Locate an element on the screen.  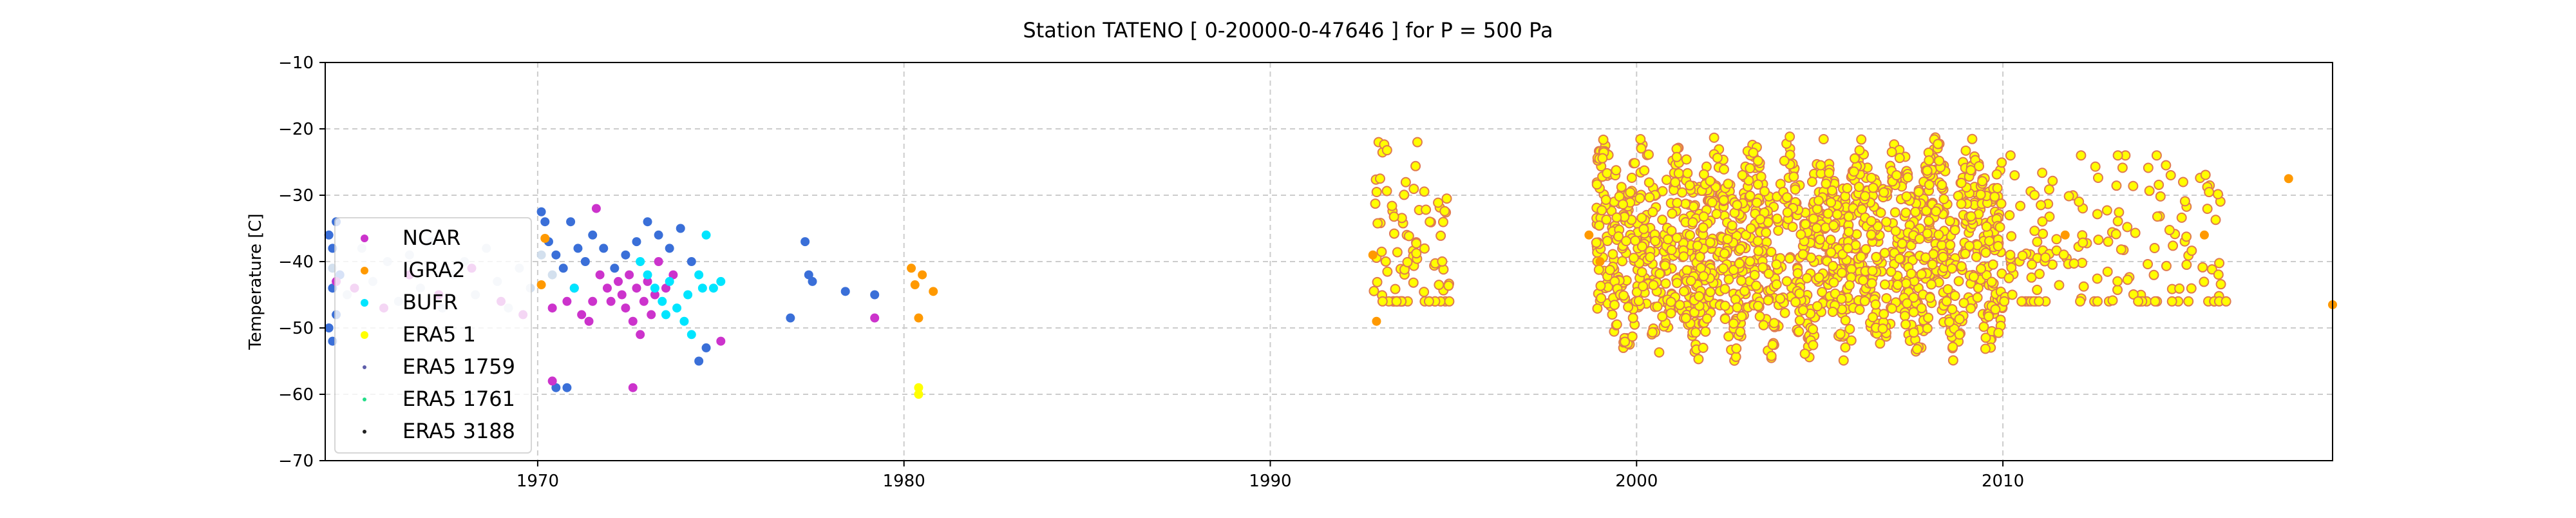
y-axis-label: Temperature [C] is located at coordinates (256, 281).